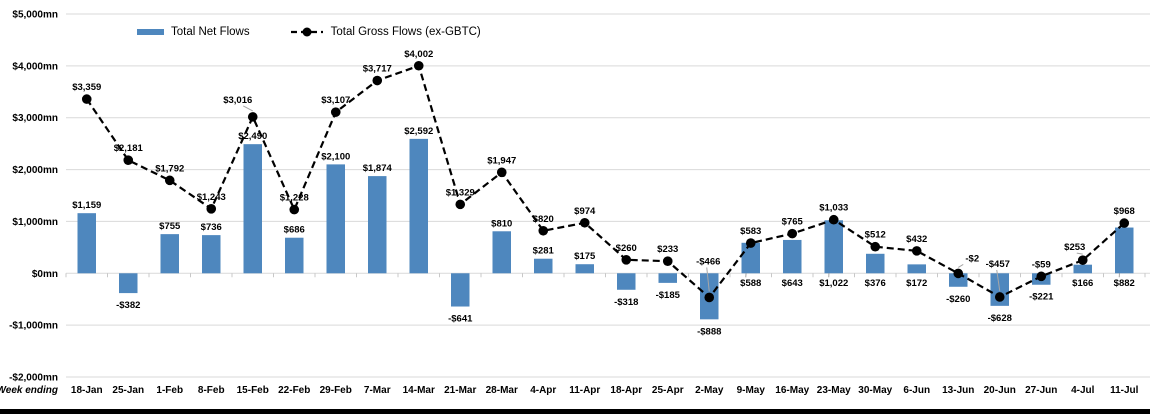 This screenshot has height=417, width=1150. I want to click on marker-30-May, so click(875, 246).